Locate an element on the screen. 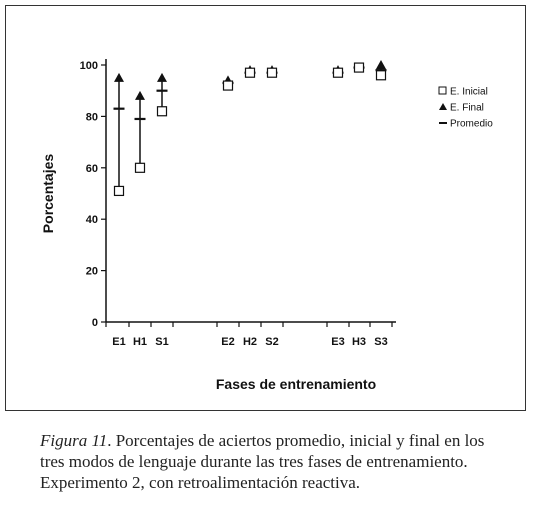  x-tick-label: E1 is located at coordinates (118, 342).